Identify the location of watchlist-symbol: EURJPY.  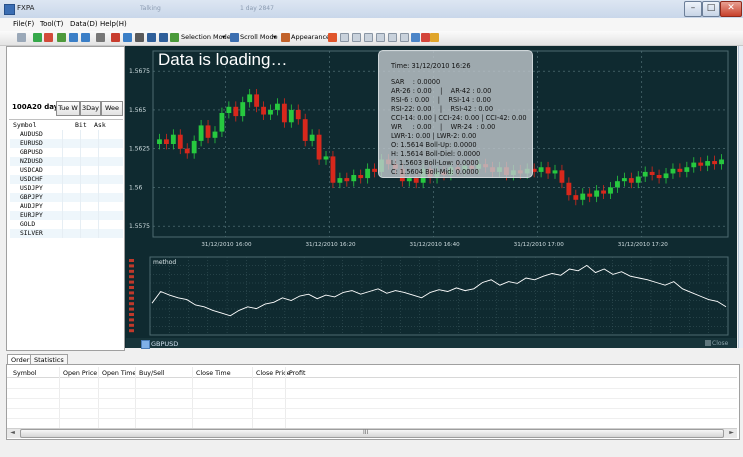
(31, 215).